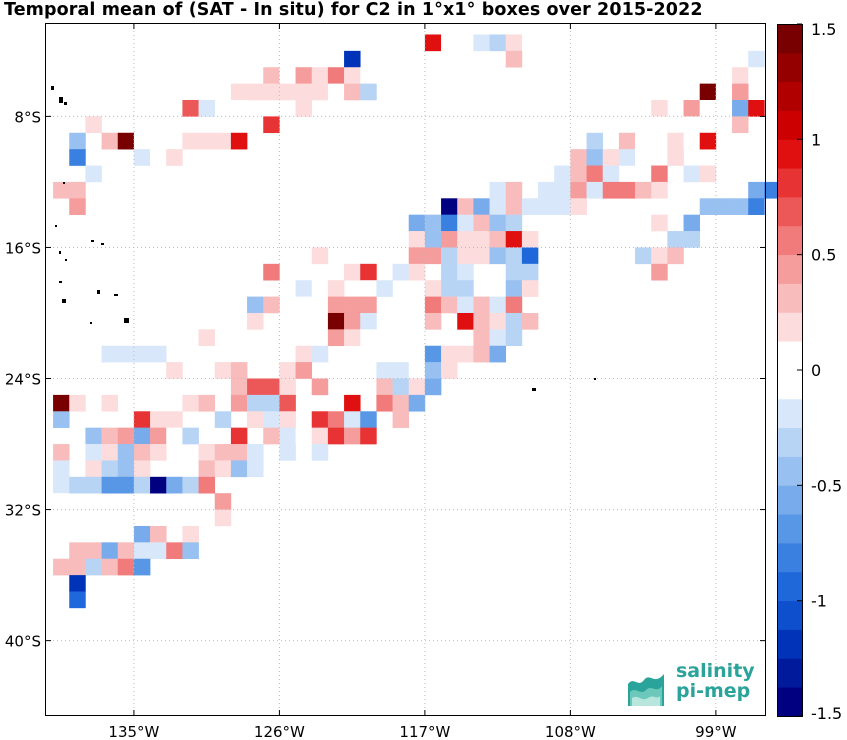  Describe the element at coordinates (23, 380) in the screenshot. I see `y-tick-label: 24°S` at that location.